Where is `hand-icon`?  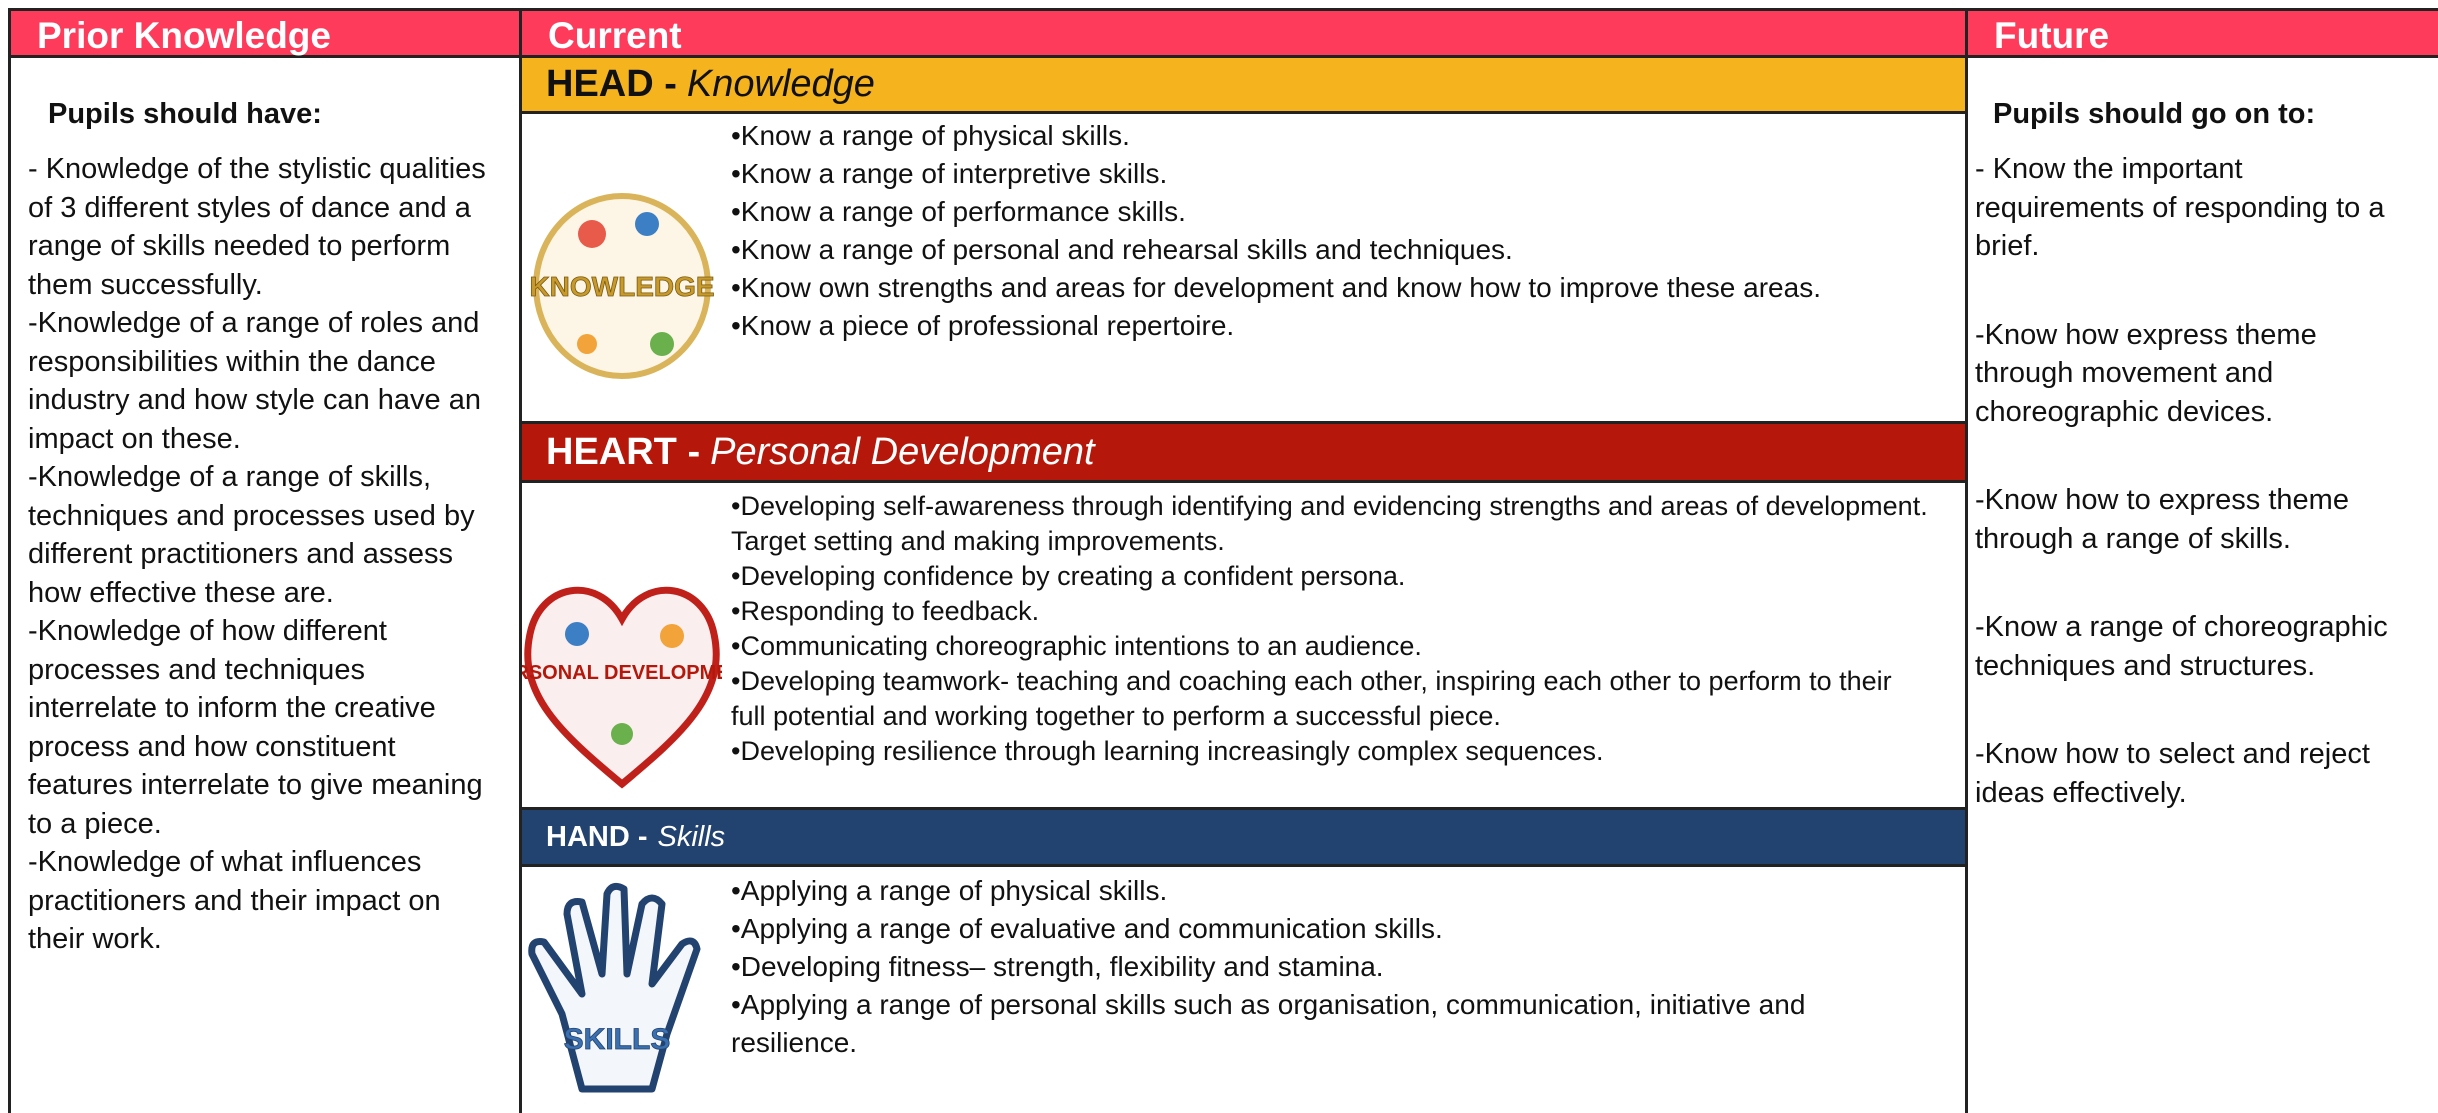
hand-icon is located at coordinates (614, 987).